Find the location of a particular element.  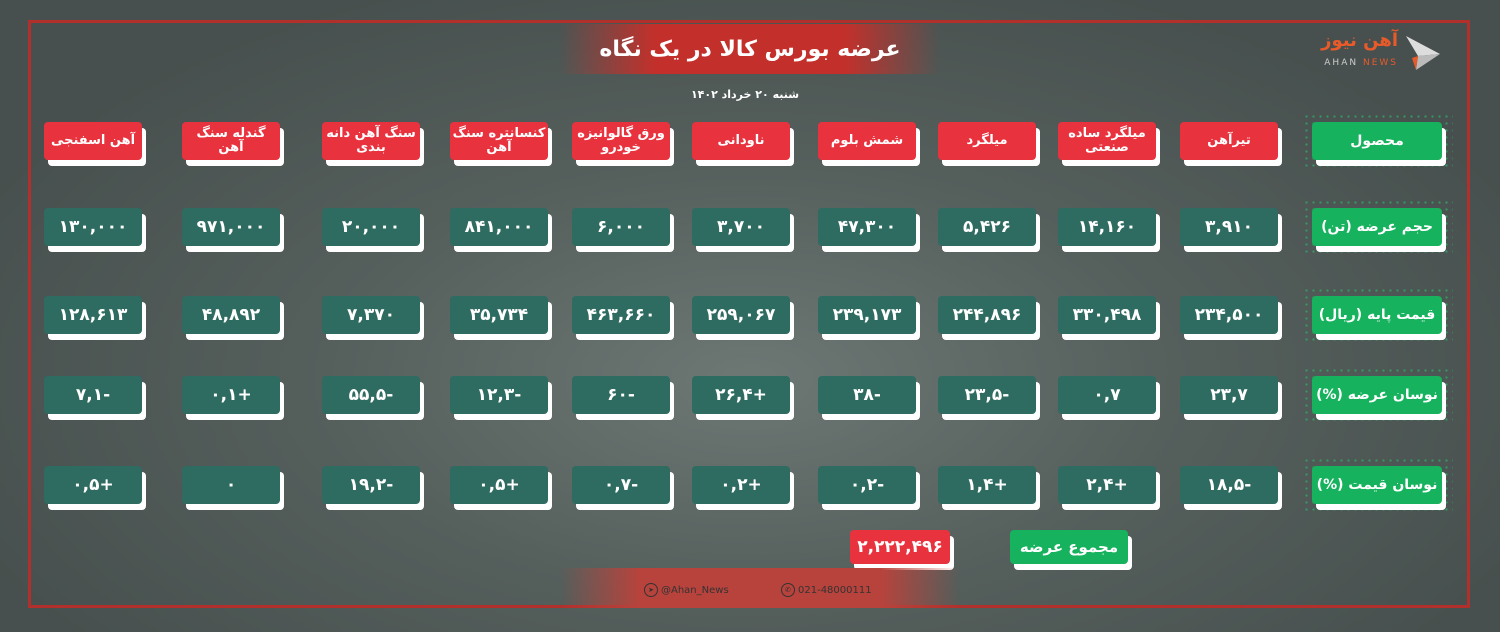

base-price-cell: ۴۶۳,۶۶۰ is located at coordinates (621, 315).